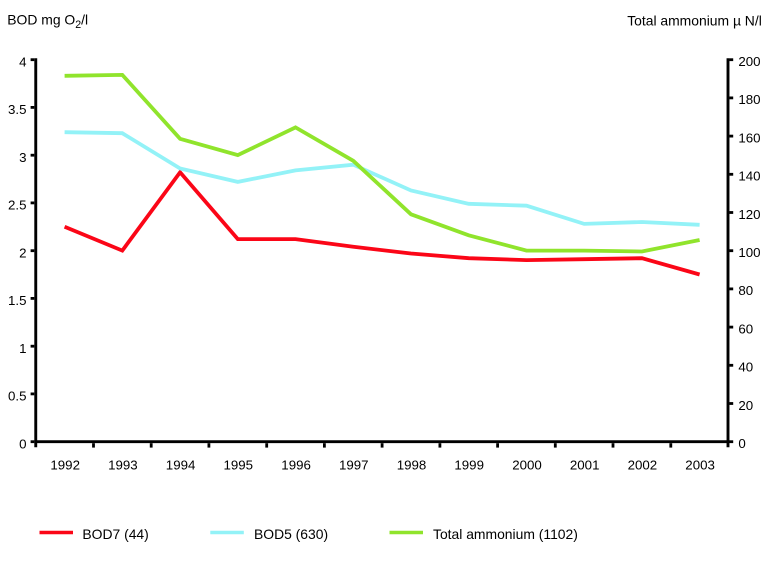  Describe the element at coordinates (239, 464) in the screenshot. I see `svg-text: 1995` at that location.